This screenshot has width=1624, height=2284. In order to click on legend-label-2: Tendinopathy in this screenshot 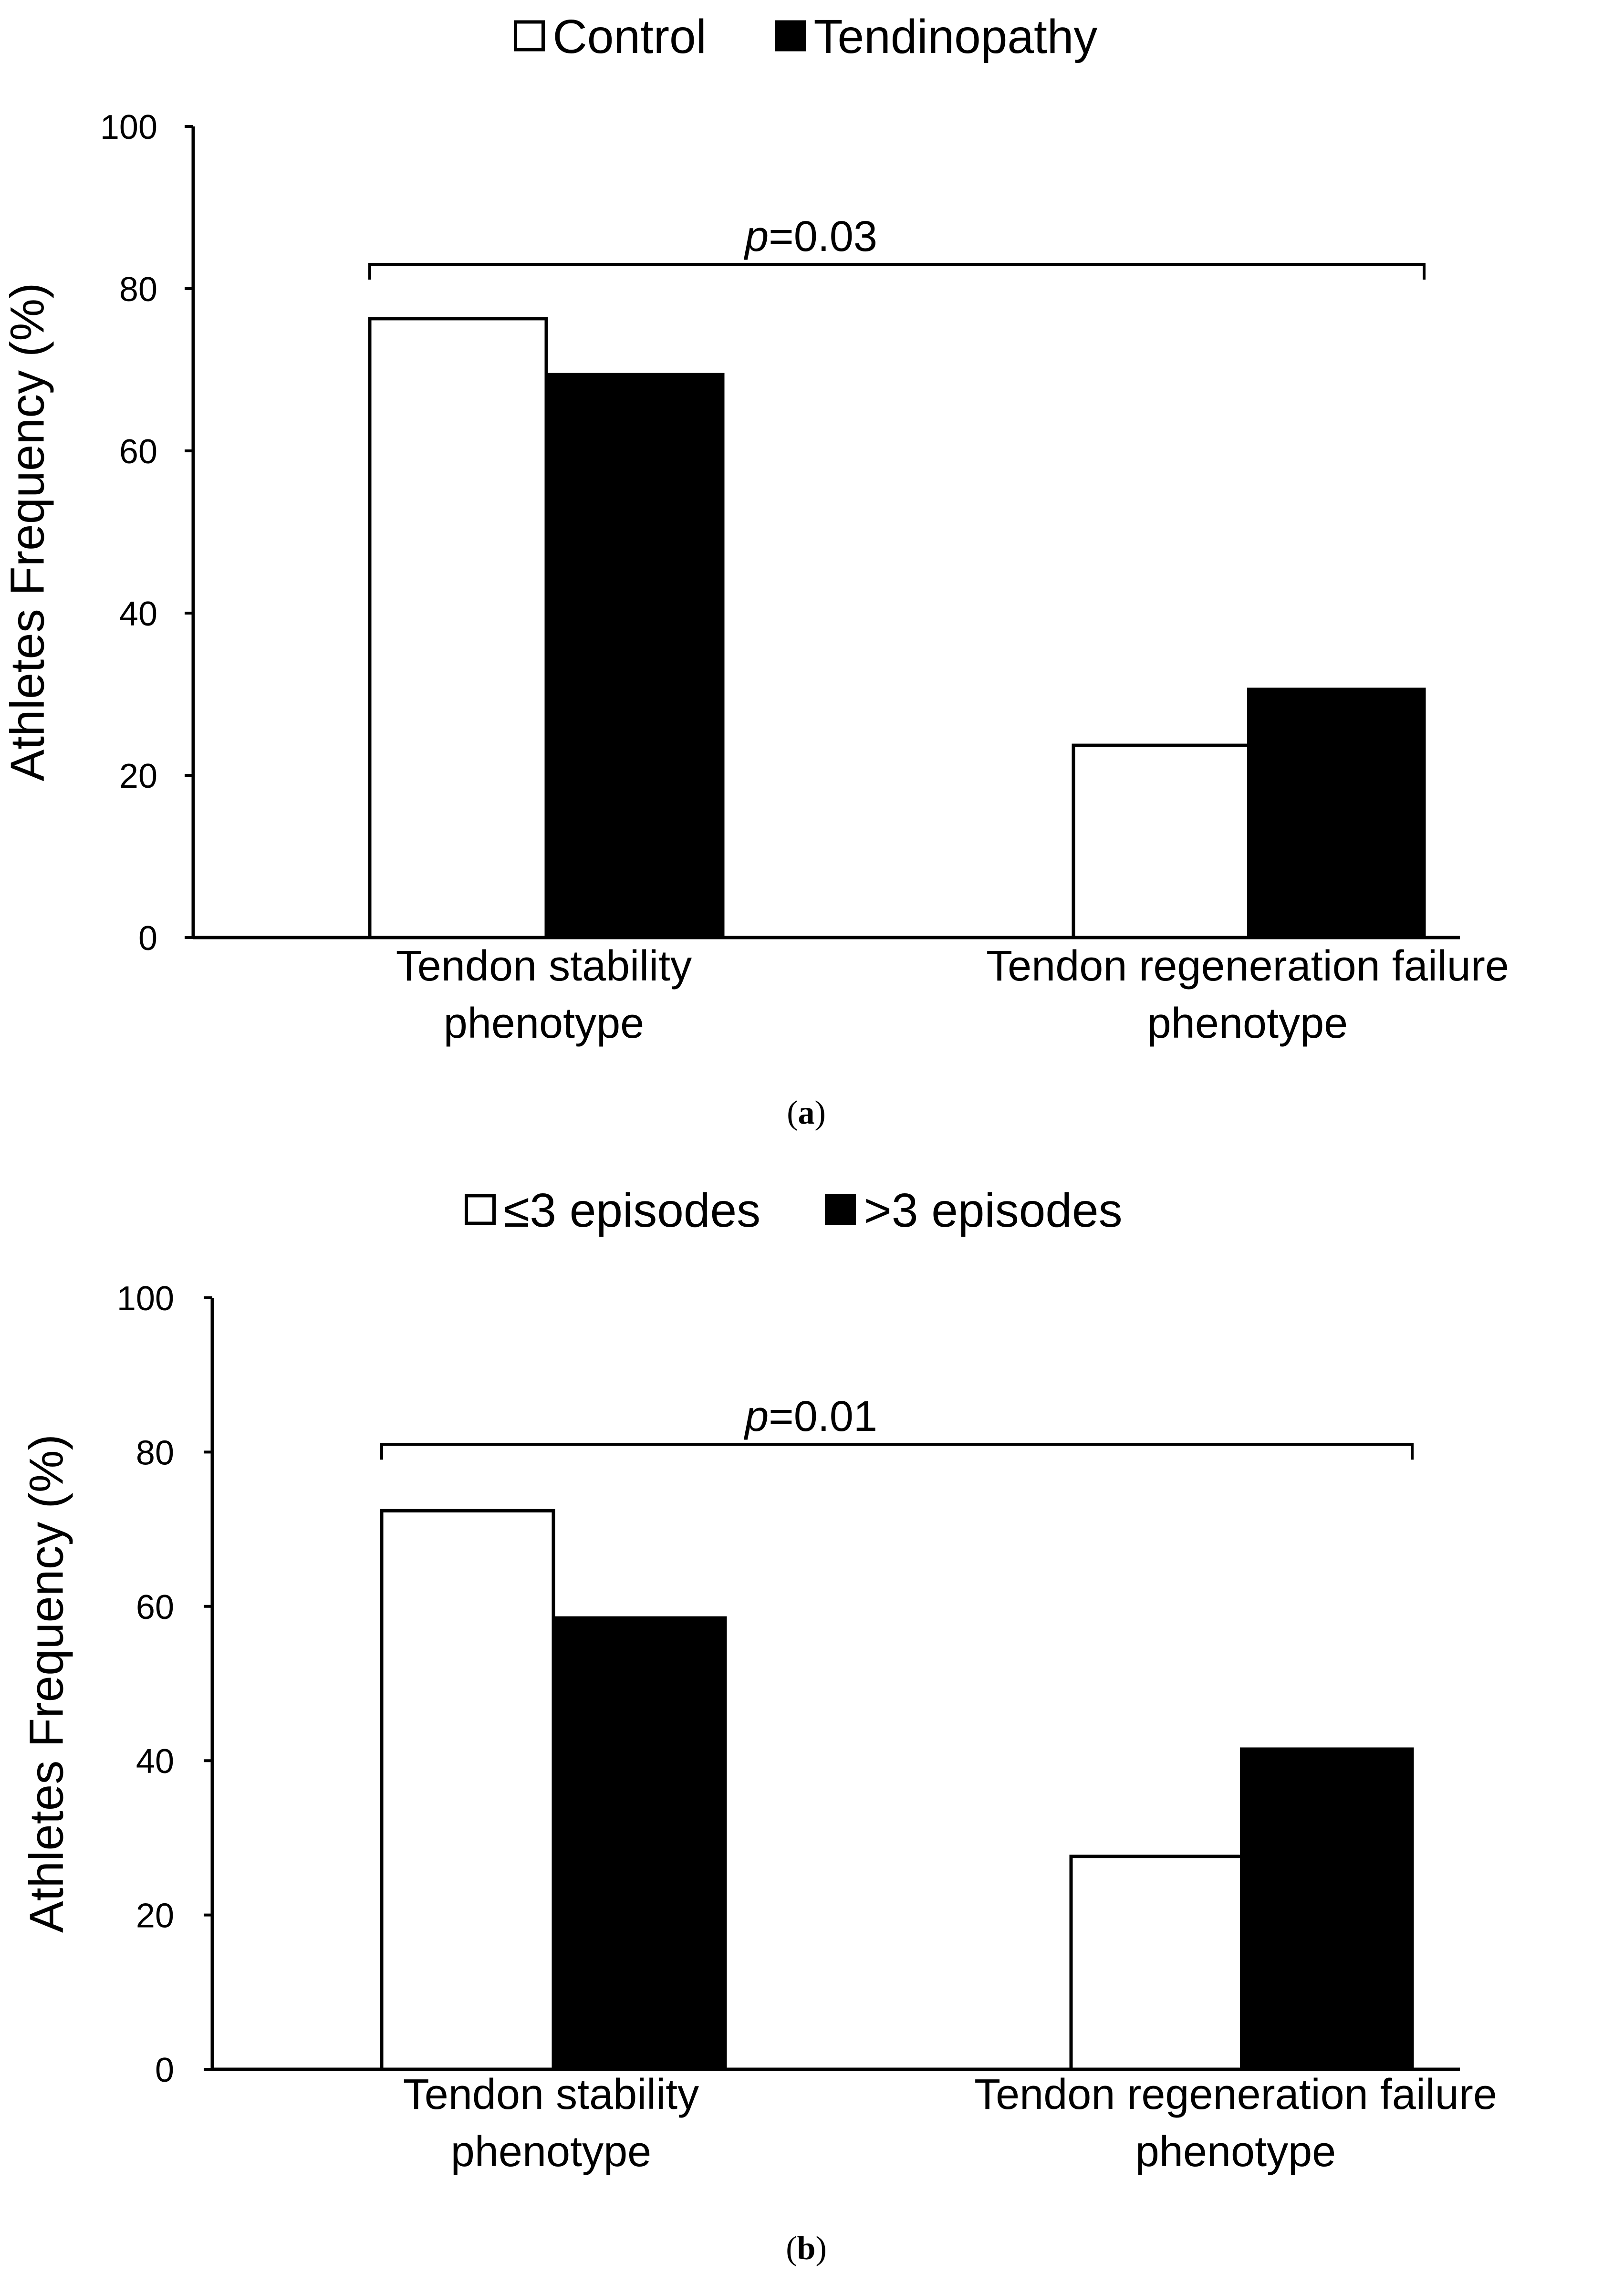, I will do `click(956, 36)`.